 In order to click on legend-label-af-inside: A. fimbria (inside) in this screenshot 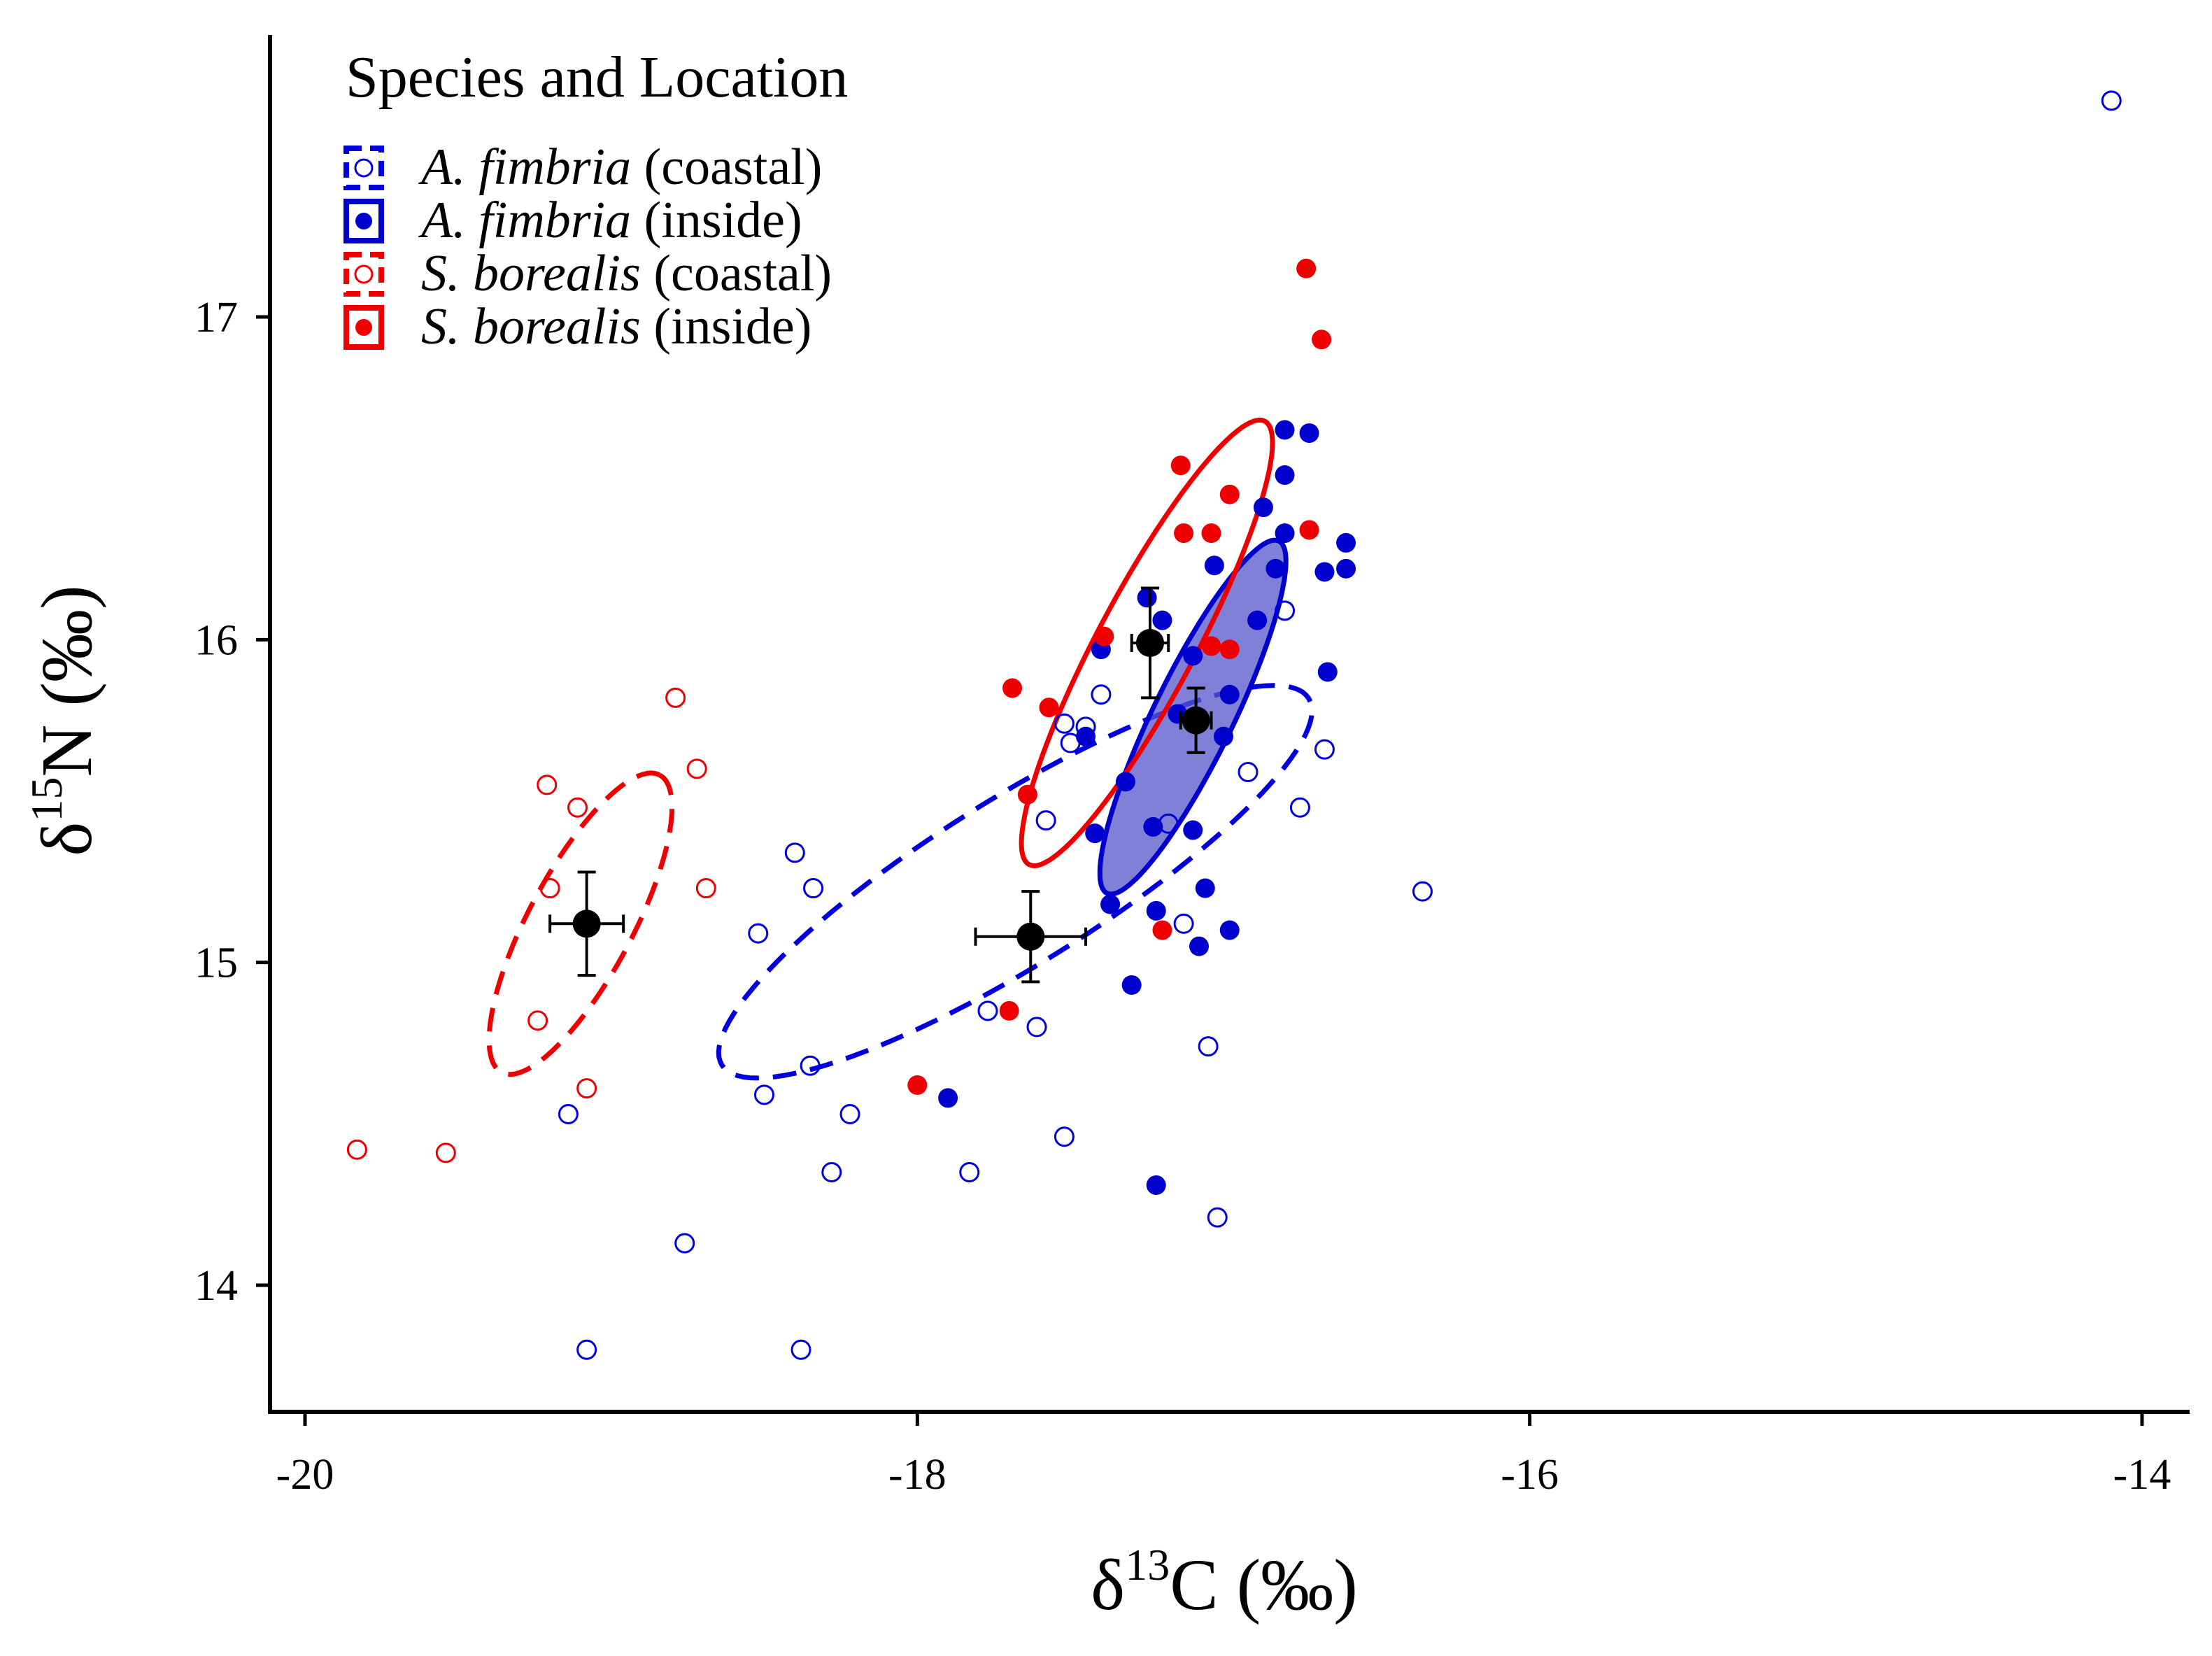, I will do `click(610, 220)`.